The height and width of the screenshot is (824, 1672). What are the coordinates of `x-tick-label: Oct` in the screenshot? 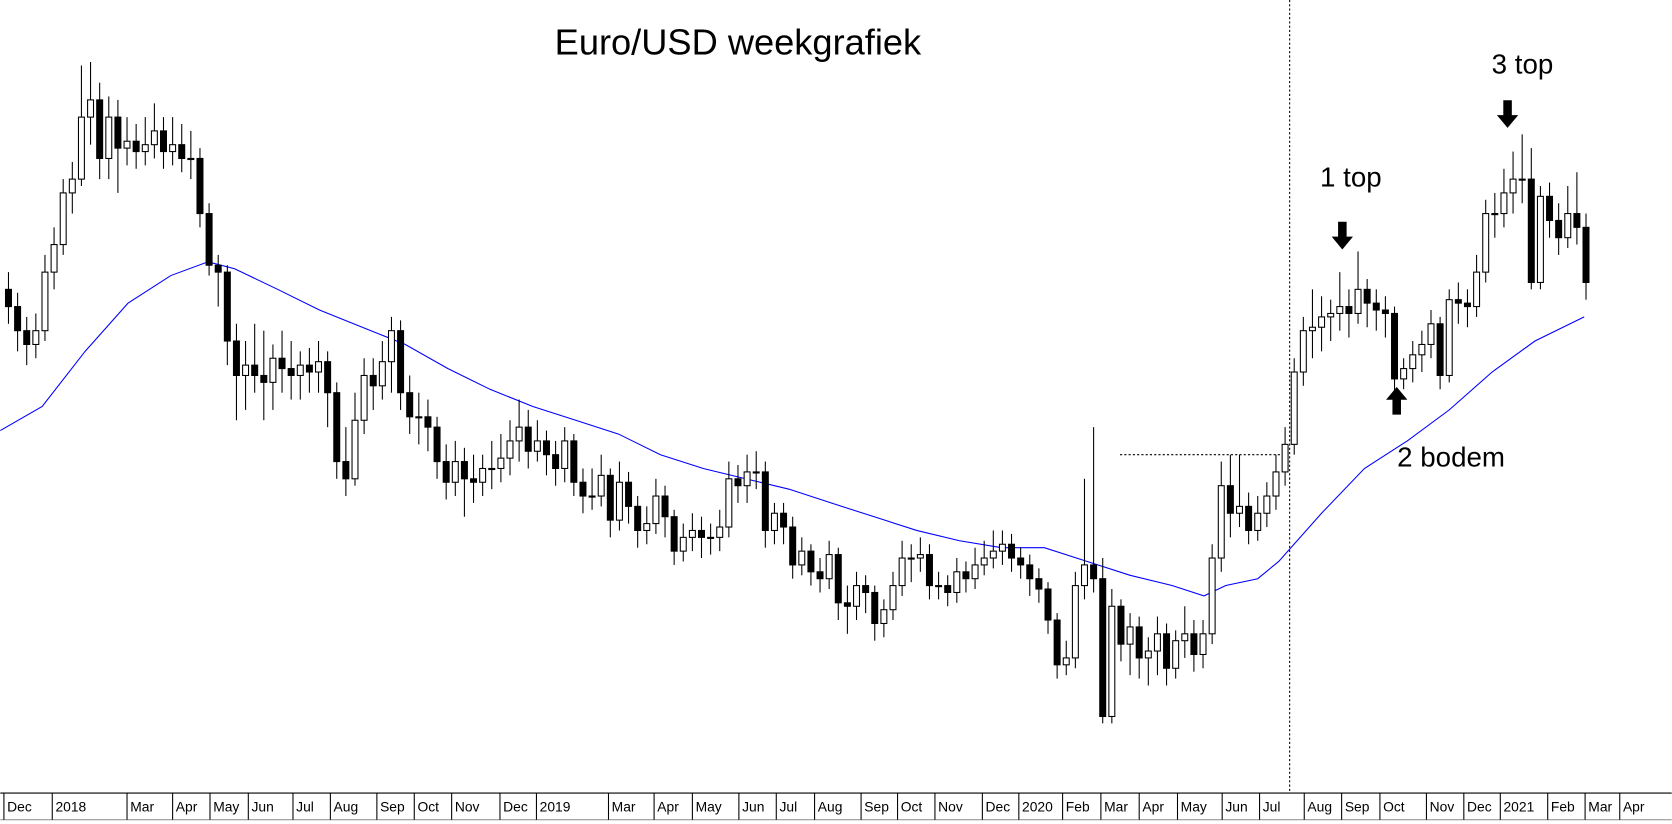 It's located at (428, 807).